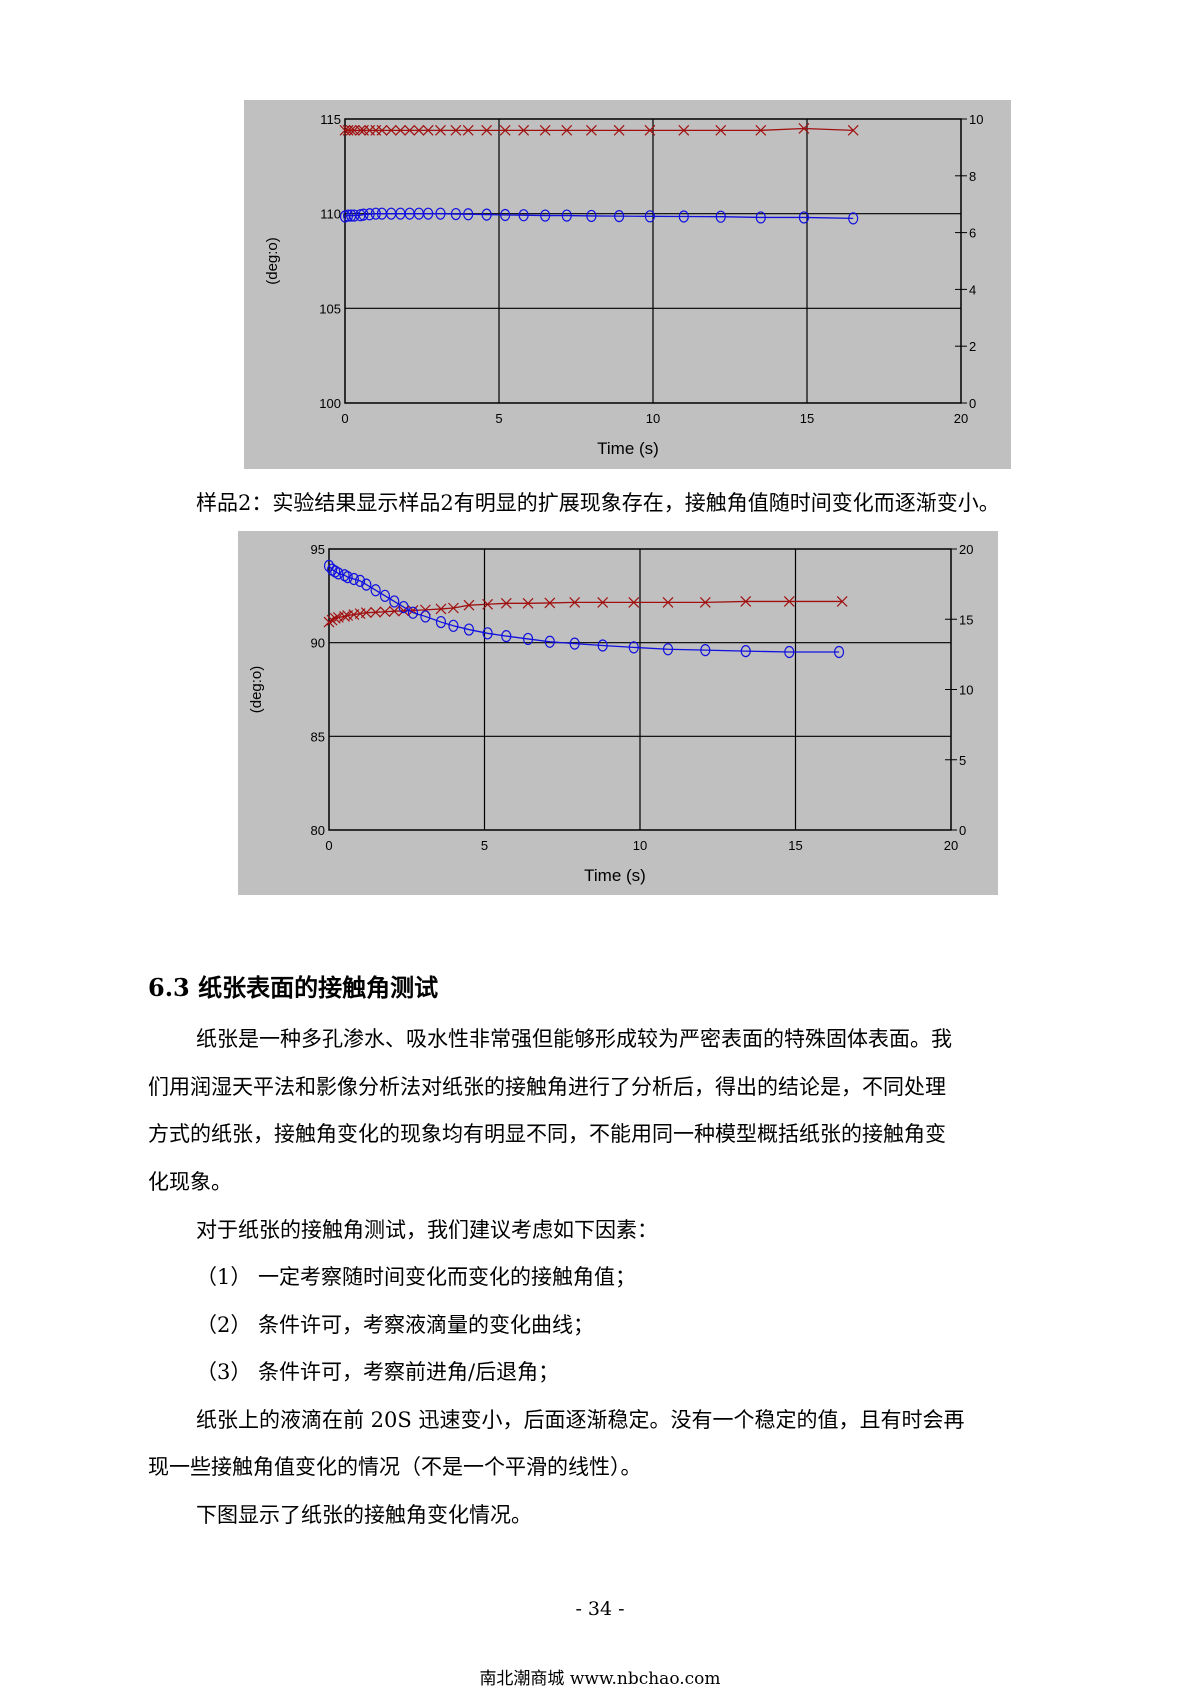 The width and height of the screenshot is (1200, 1697). Describe the element at coordinates (972, 346) in the screenshot. I see `y2-tick-label: 2` at that location.